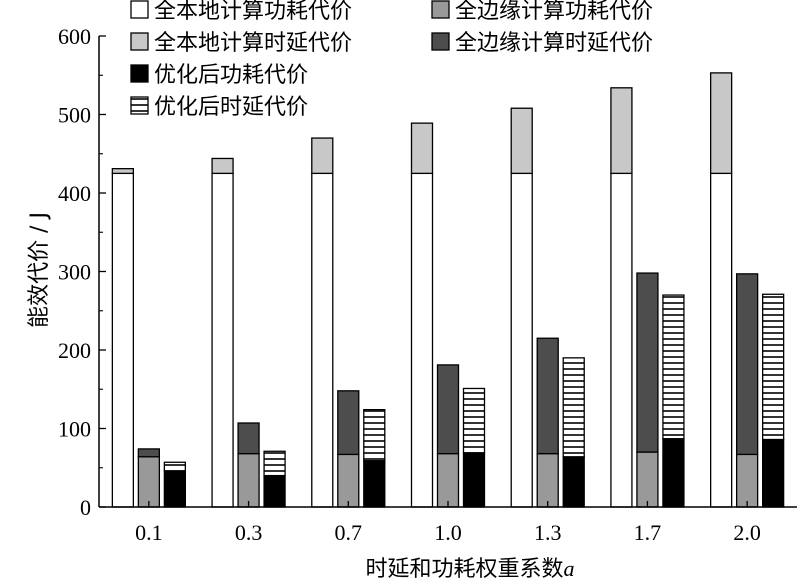 The height and width of the screenshot is (587, 800). I want to click on bar-优化后-delay-0.7, so click(374, 435).